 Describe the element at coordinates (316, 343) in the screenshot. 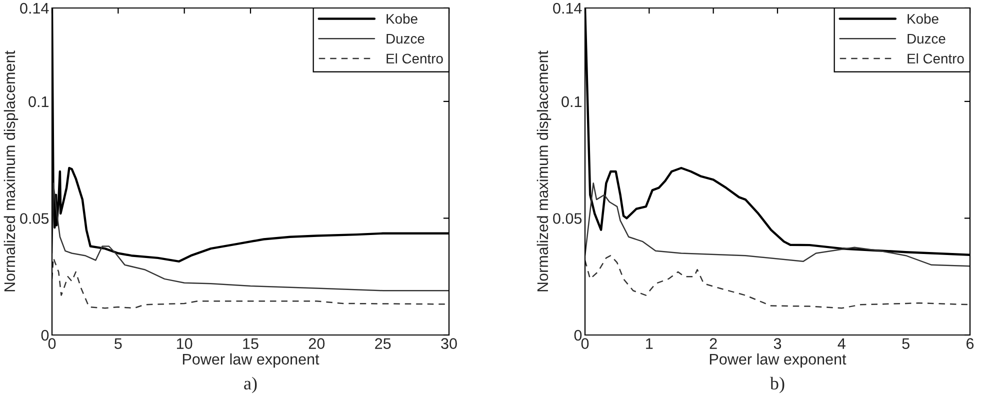

I see `x-tick-label: 20` at that location.